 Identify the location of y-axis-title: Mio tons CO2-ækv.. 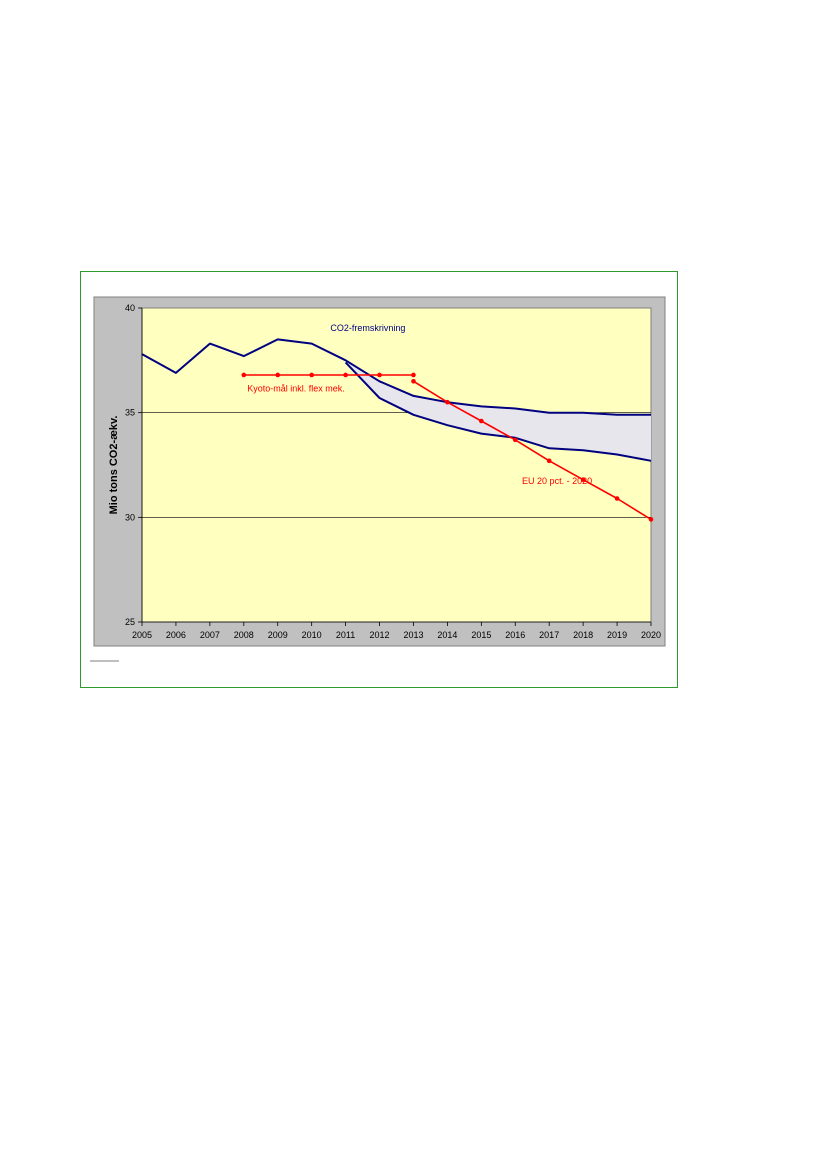
(114, 465).